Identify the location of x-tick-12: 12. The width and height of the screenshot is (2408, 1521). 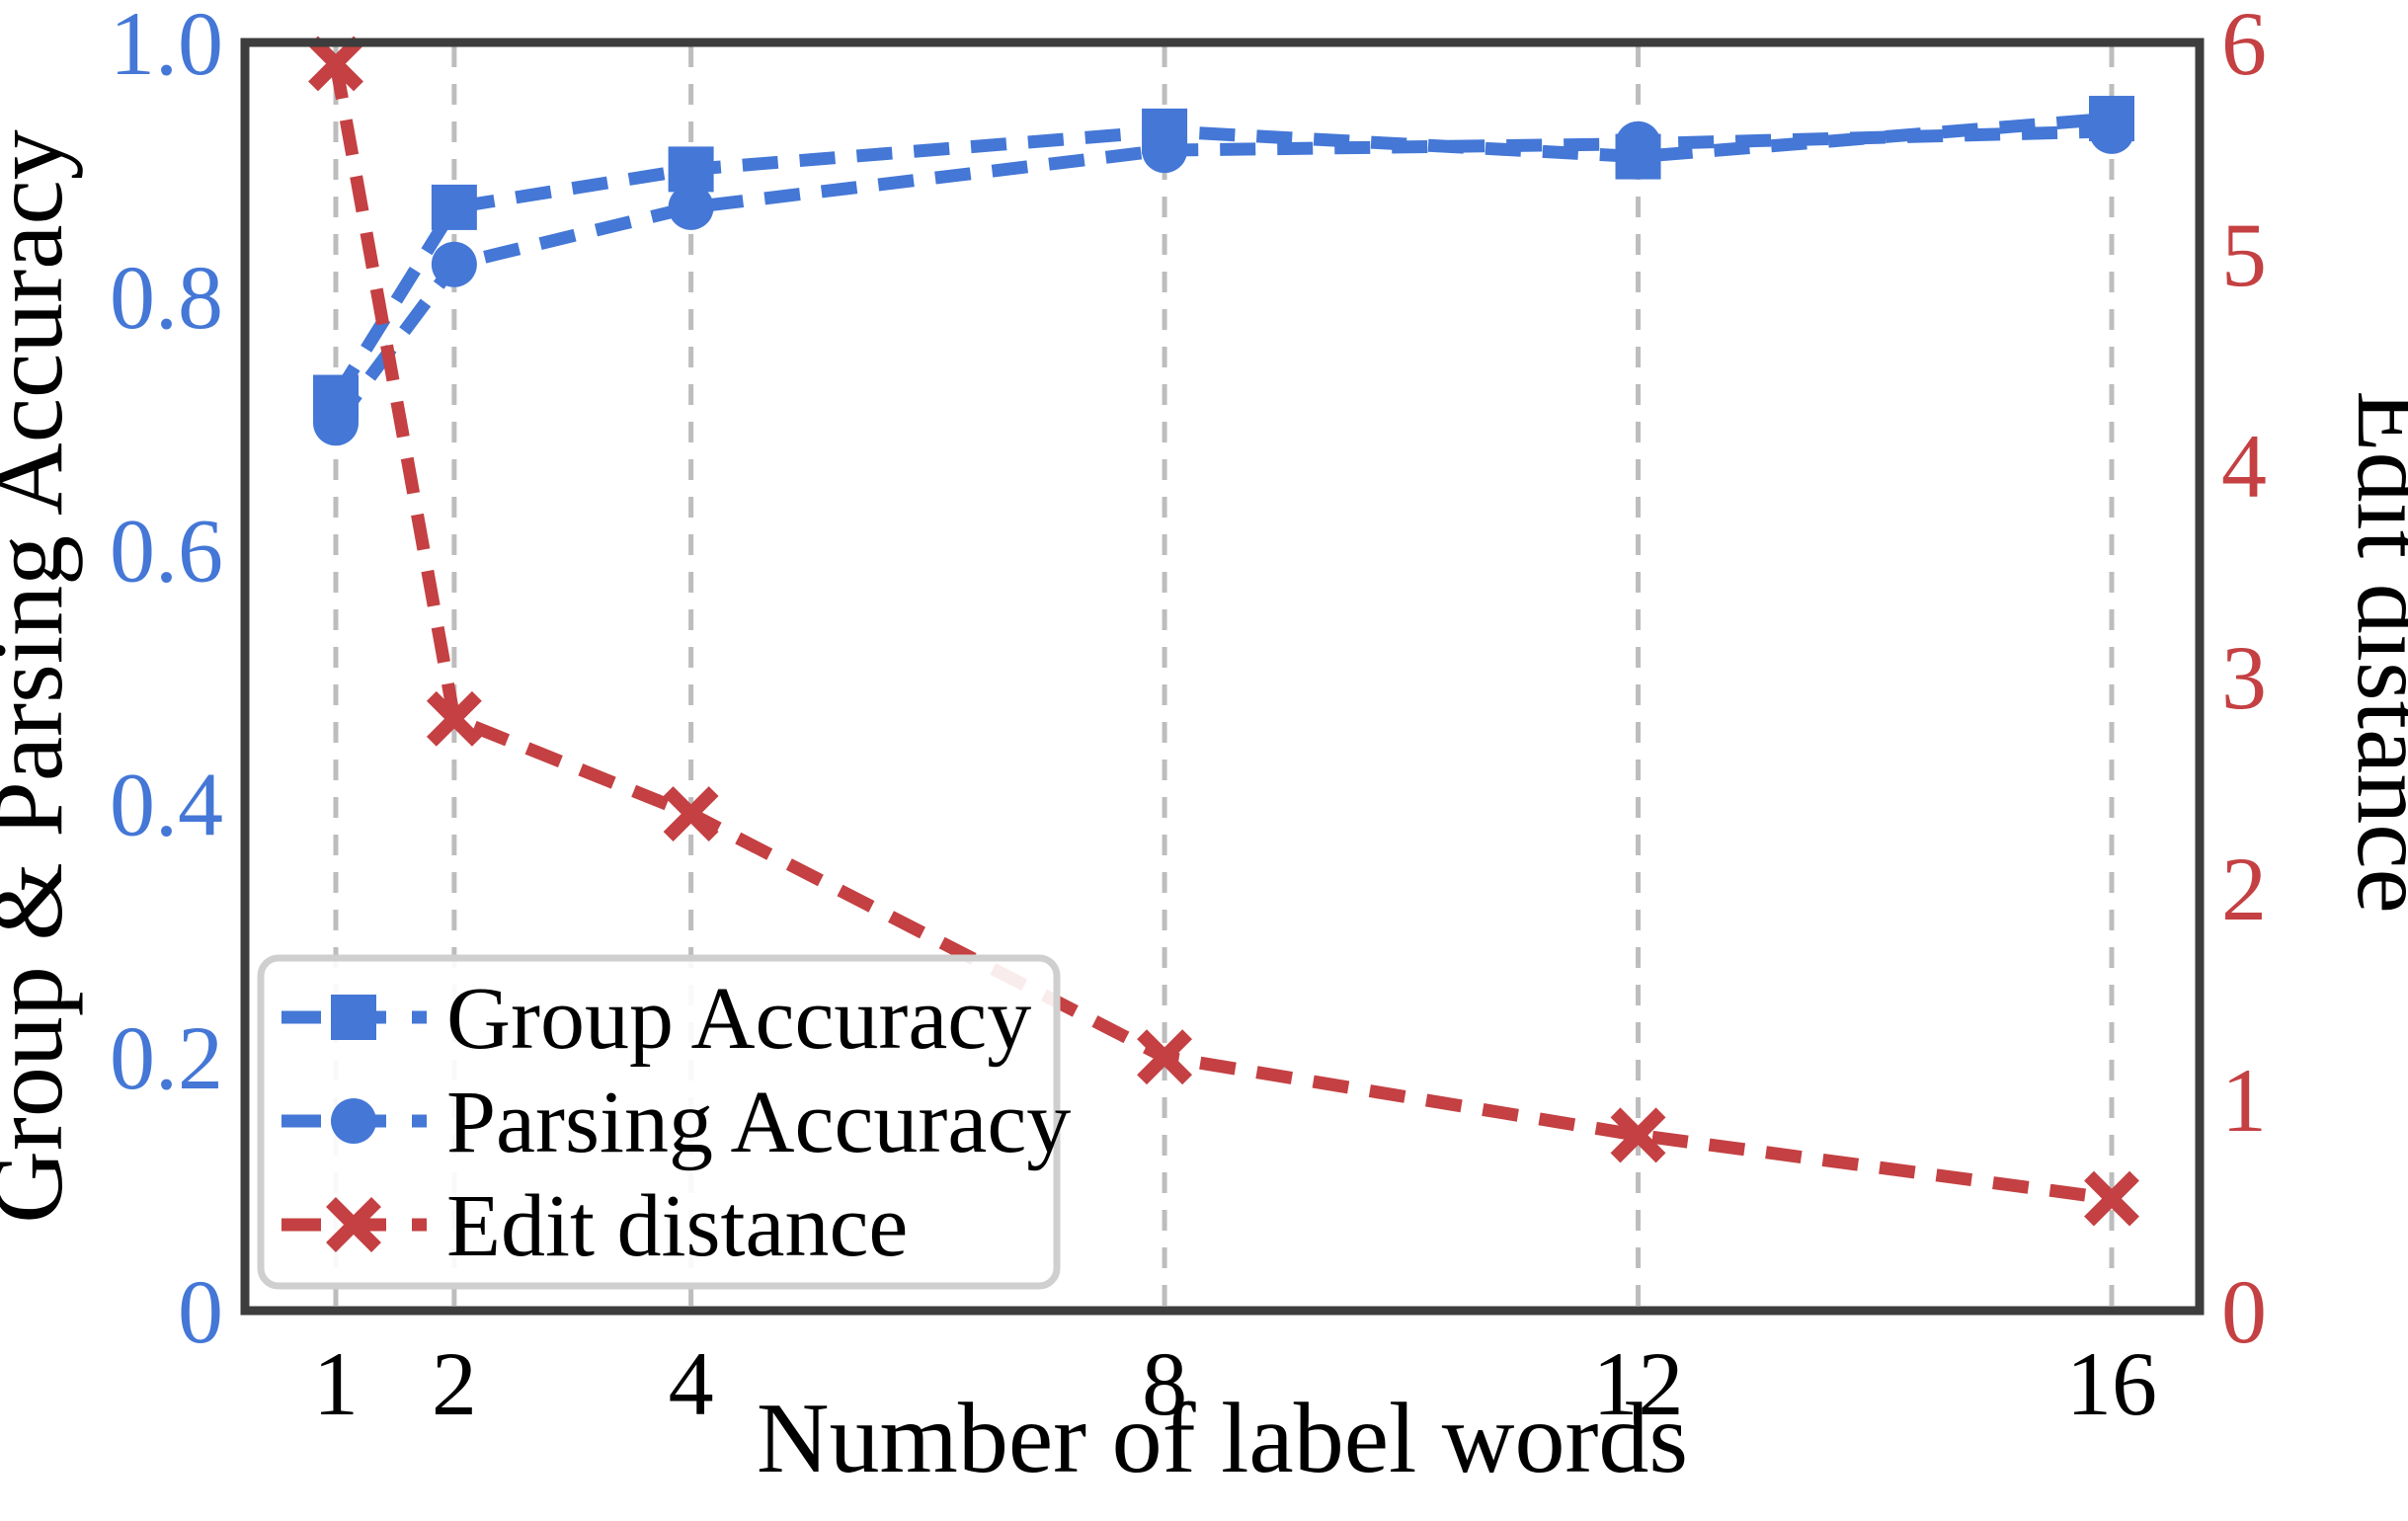
(1639, 1383).